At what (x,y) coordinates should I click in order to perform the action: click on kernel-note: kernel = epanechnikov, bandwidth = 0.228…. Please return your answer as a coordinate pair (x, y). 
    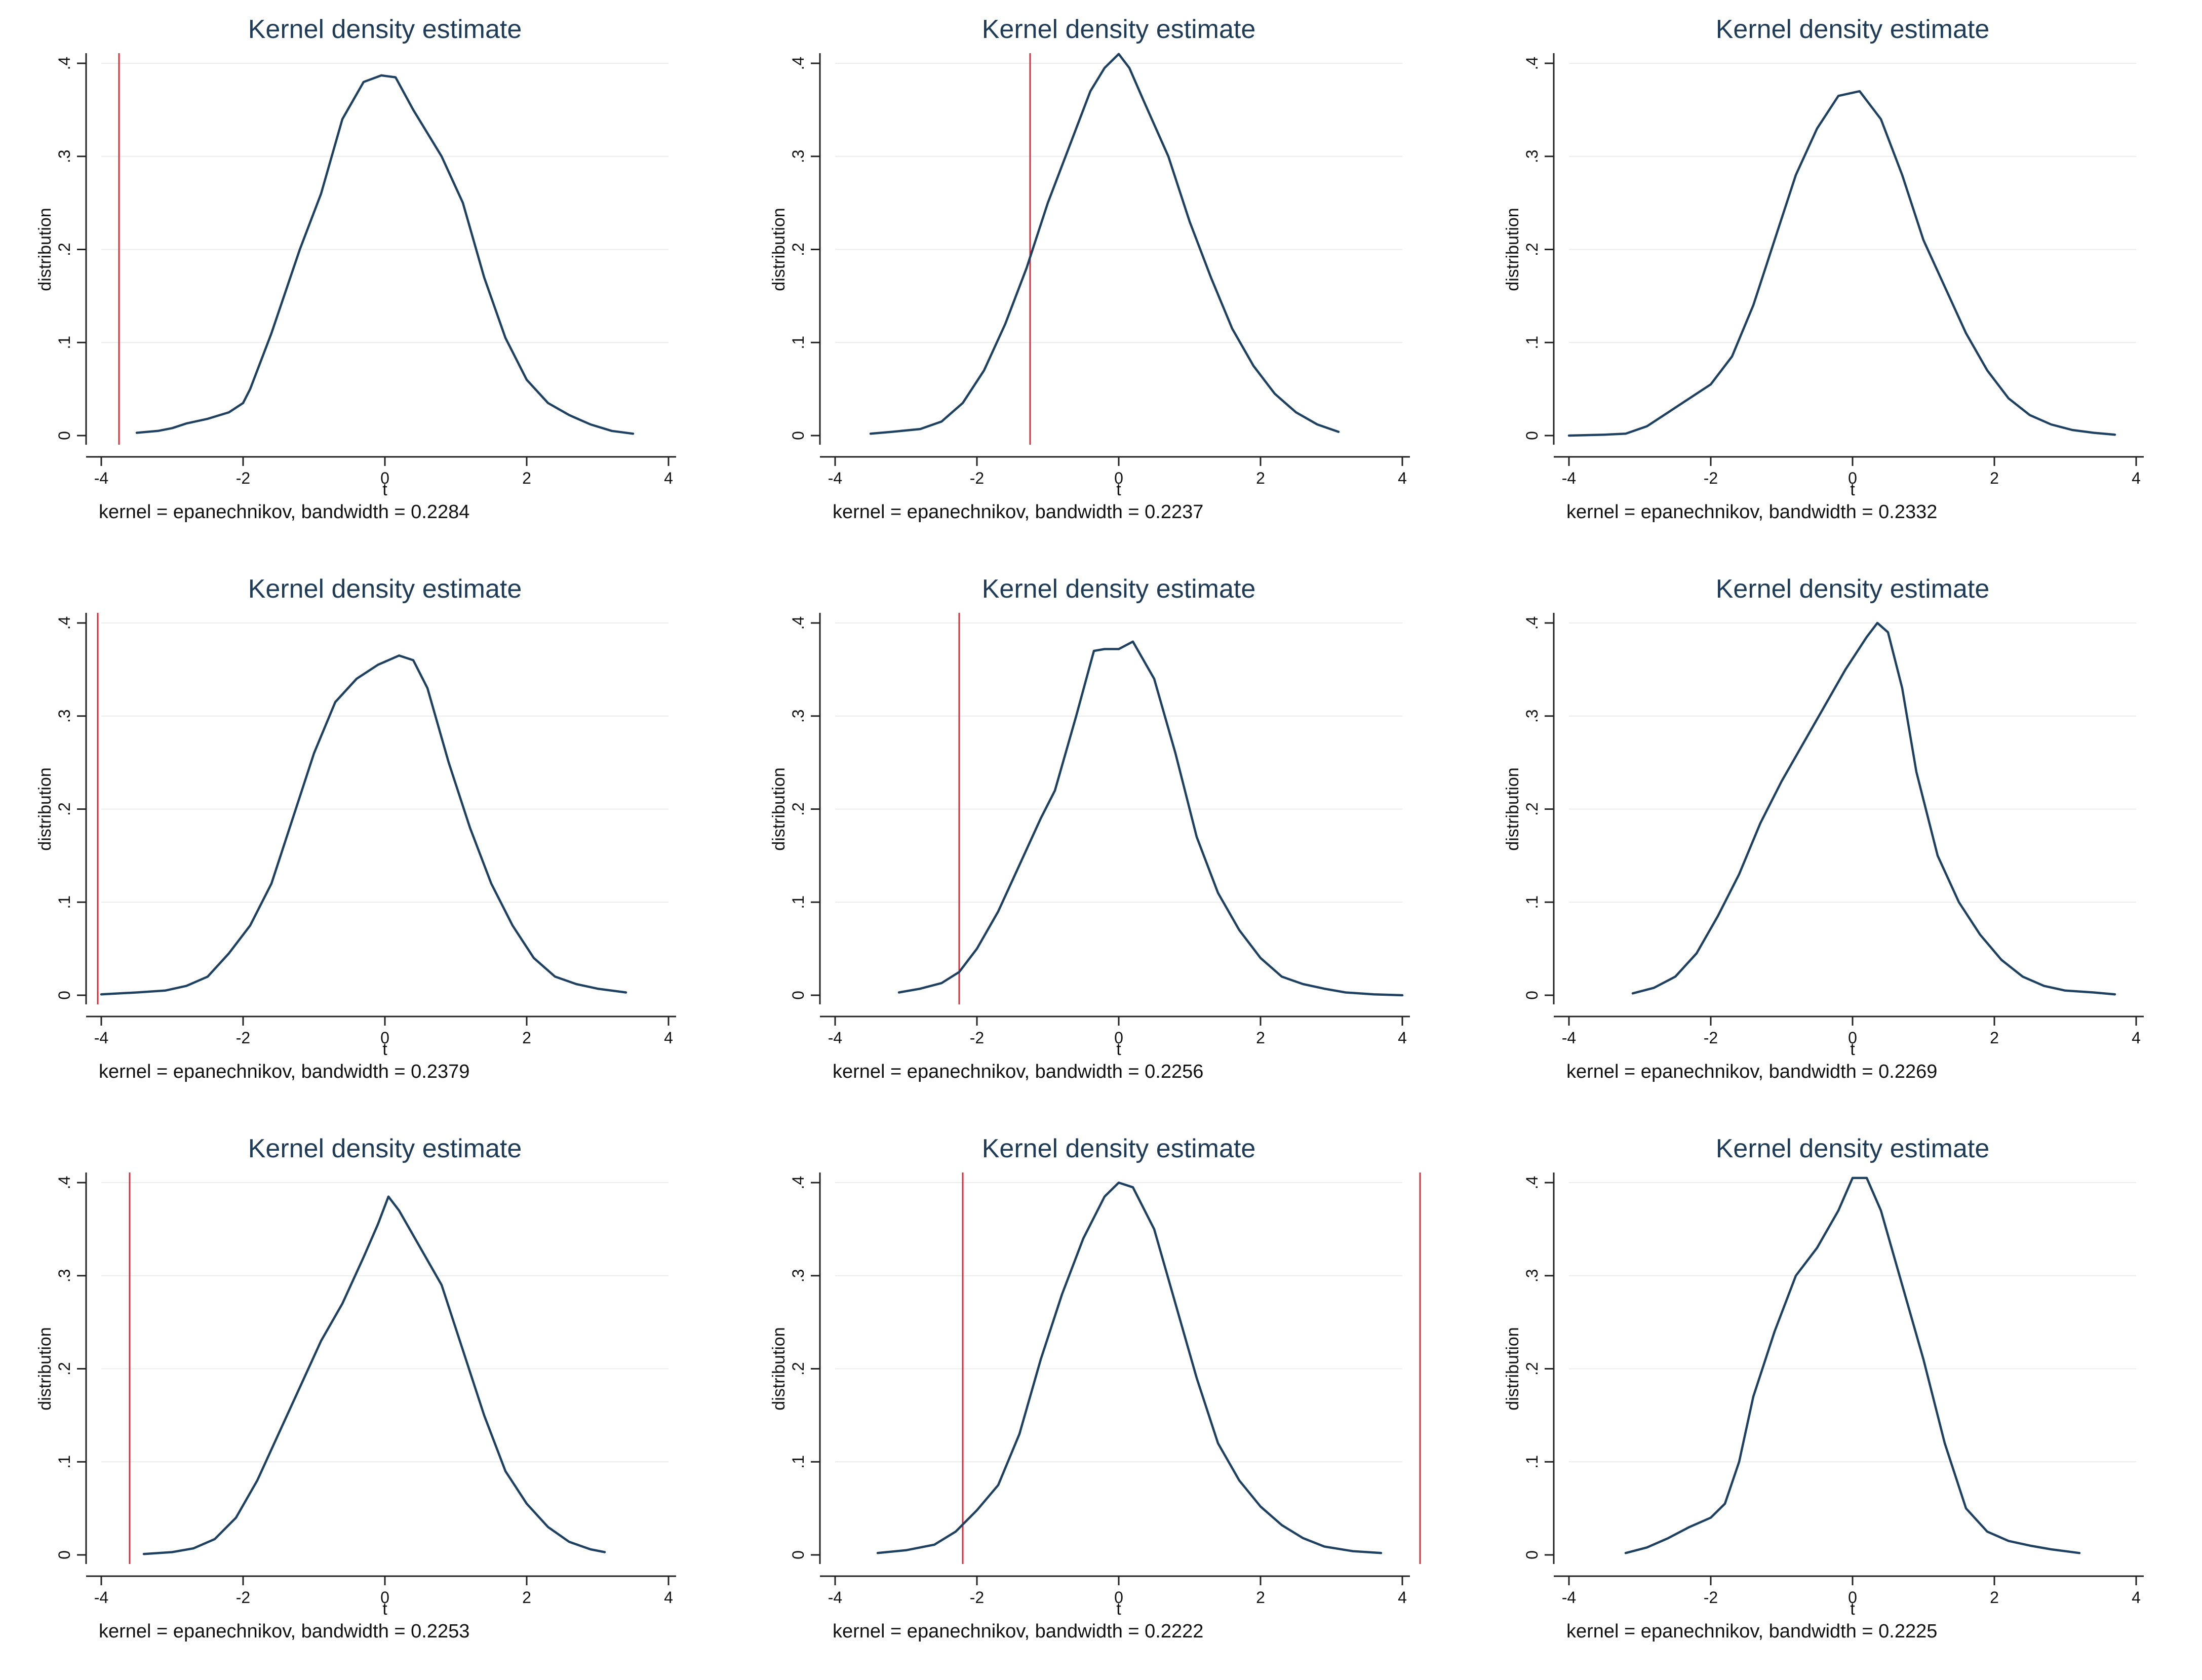
    Looking at the image, I should click on (284, 512).